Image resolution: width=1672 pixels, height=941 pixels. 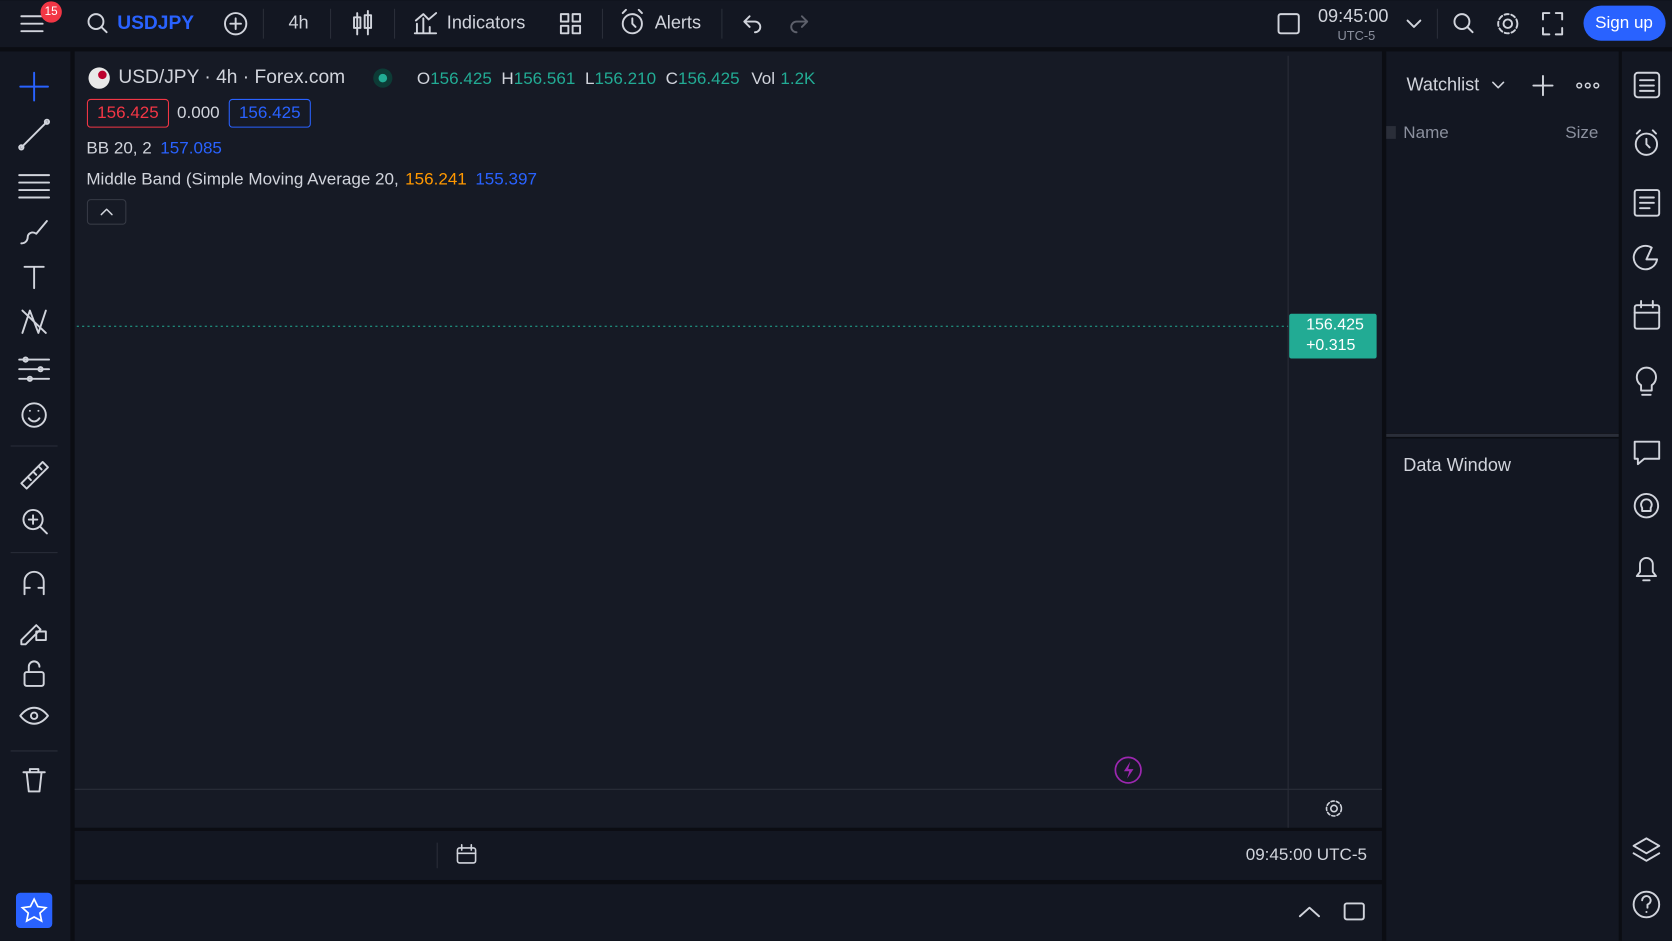 I want to click on stay-drawing-tool, so click(x=33, y=635).